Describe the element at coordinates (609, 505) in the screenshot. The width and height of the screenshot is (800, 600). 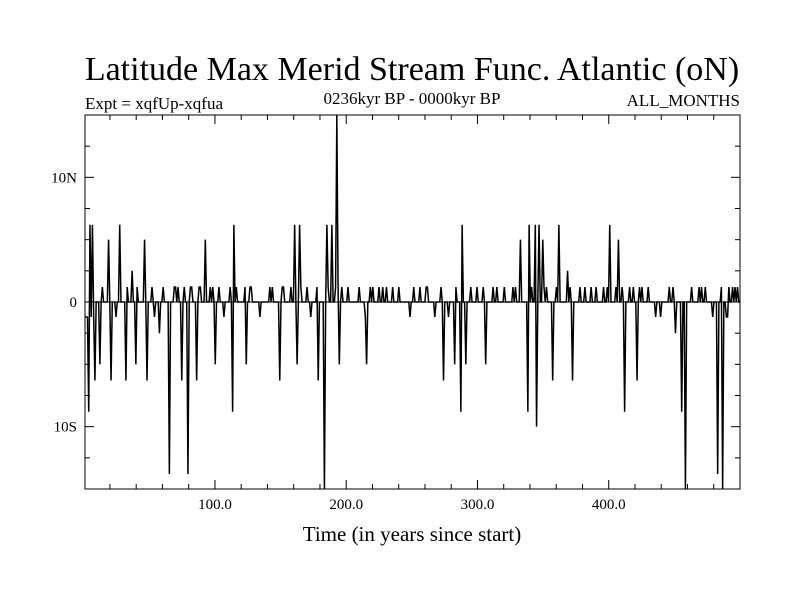
I see `x-tick-label: 400.0` at that location.